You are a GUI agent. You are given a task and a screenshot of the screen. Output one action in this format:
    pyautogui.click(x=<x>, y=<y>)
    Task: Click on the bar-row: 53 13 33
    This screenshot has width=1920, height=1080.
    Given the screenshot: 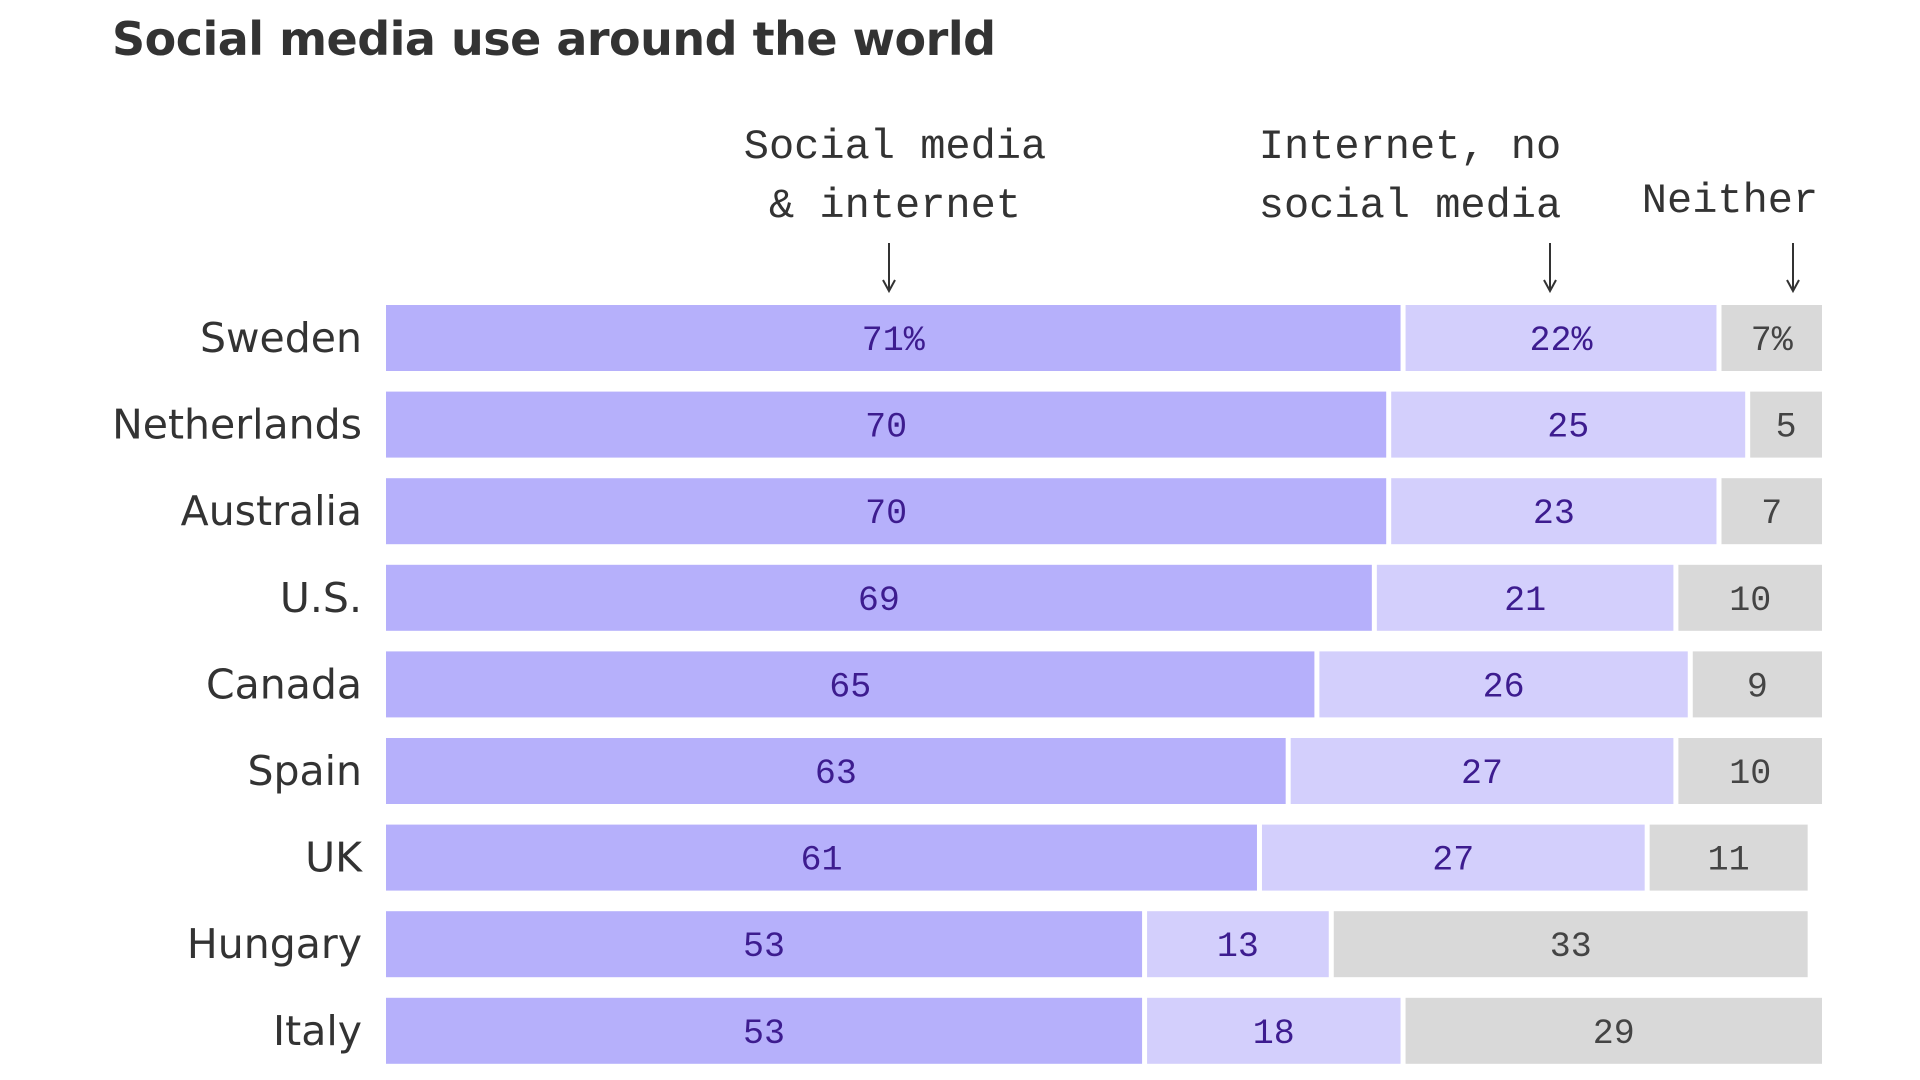 What is the action you would take?
    pyautogui.click(x=1097, y=944)
    